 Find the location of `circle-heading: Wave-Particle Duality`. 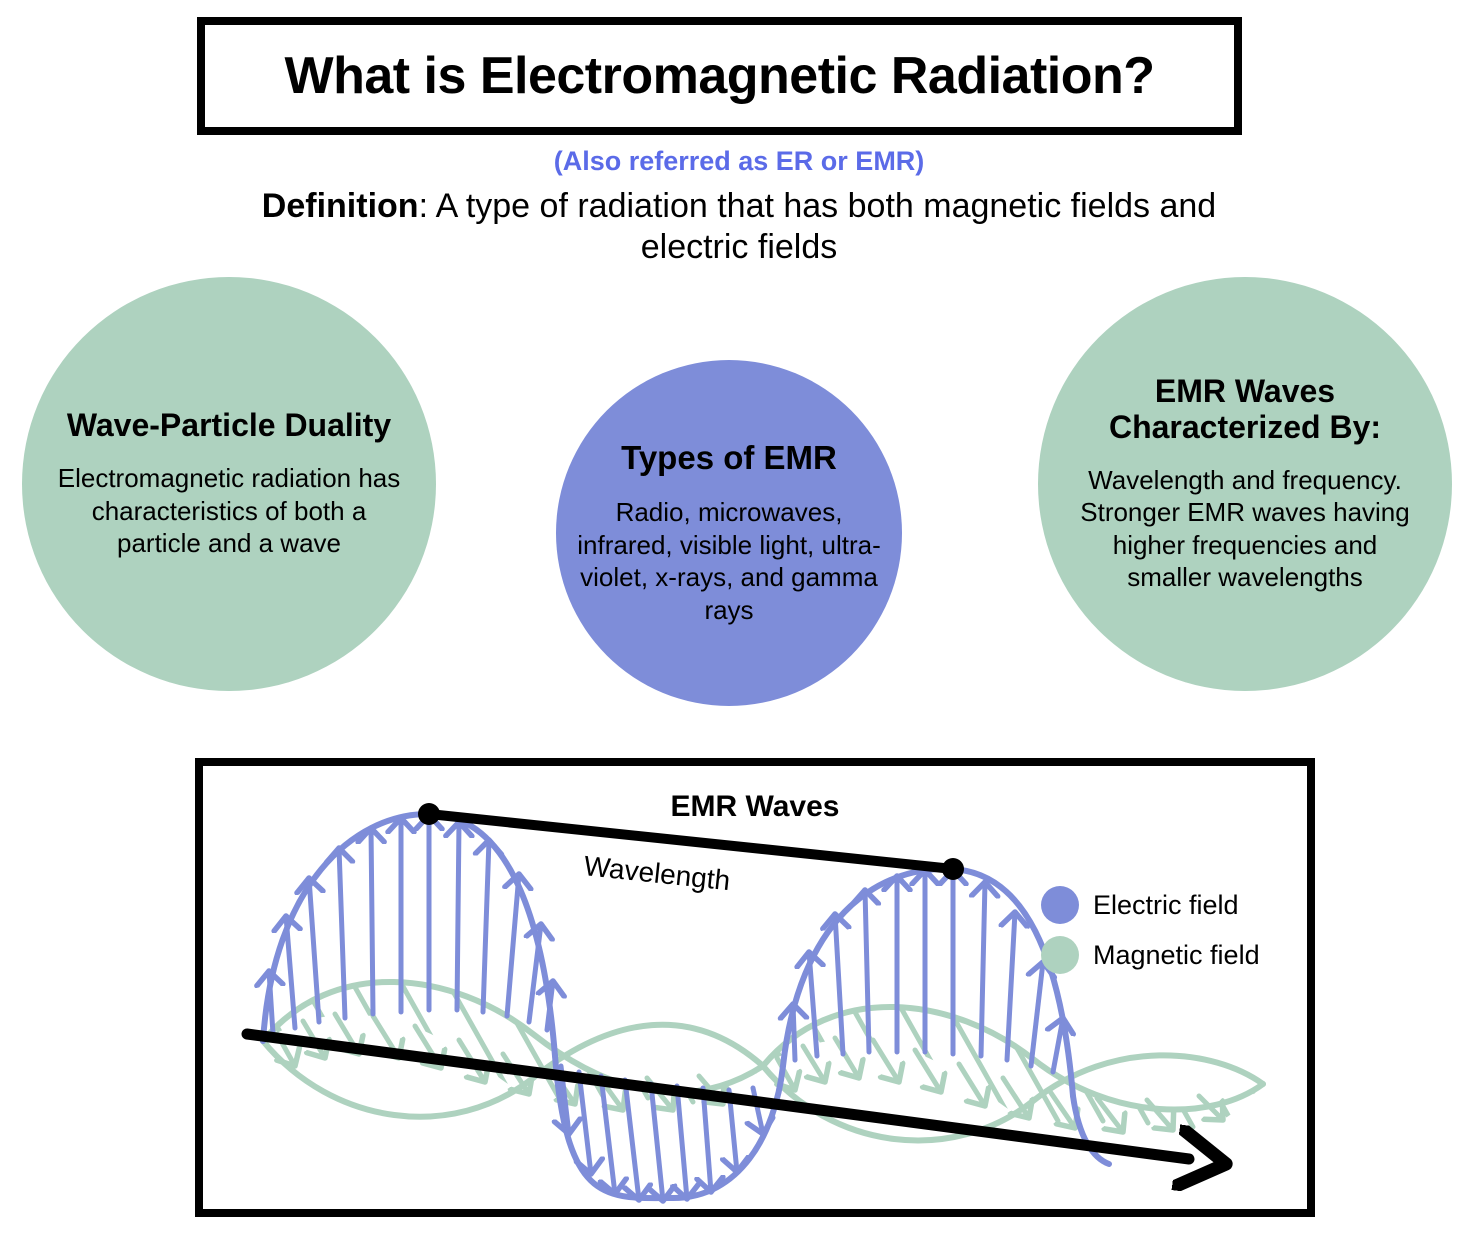

circle-heading: Wave-Particle Duality is located at coordinates (229, 425).